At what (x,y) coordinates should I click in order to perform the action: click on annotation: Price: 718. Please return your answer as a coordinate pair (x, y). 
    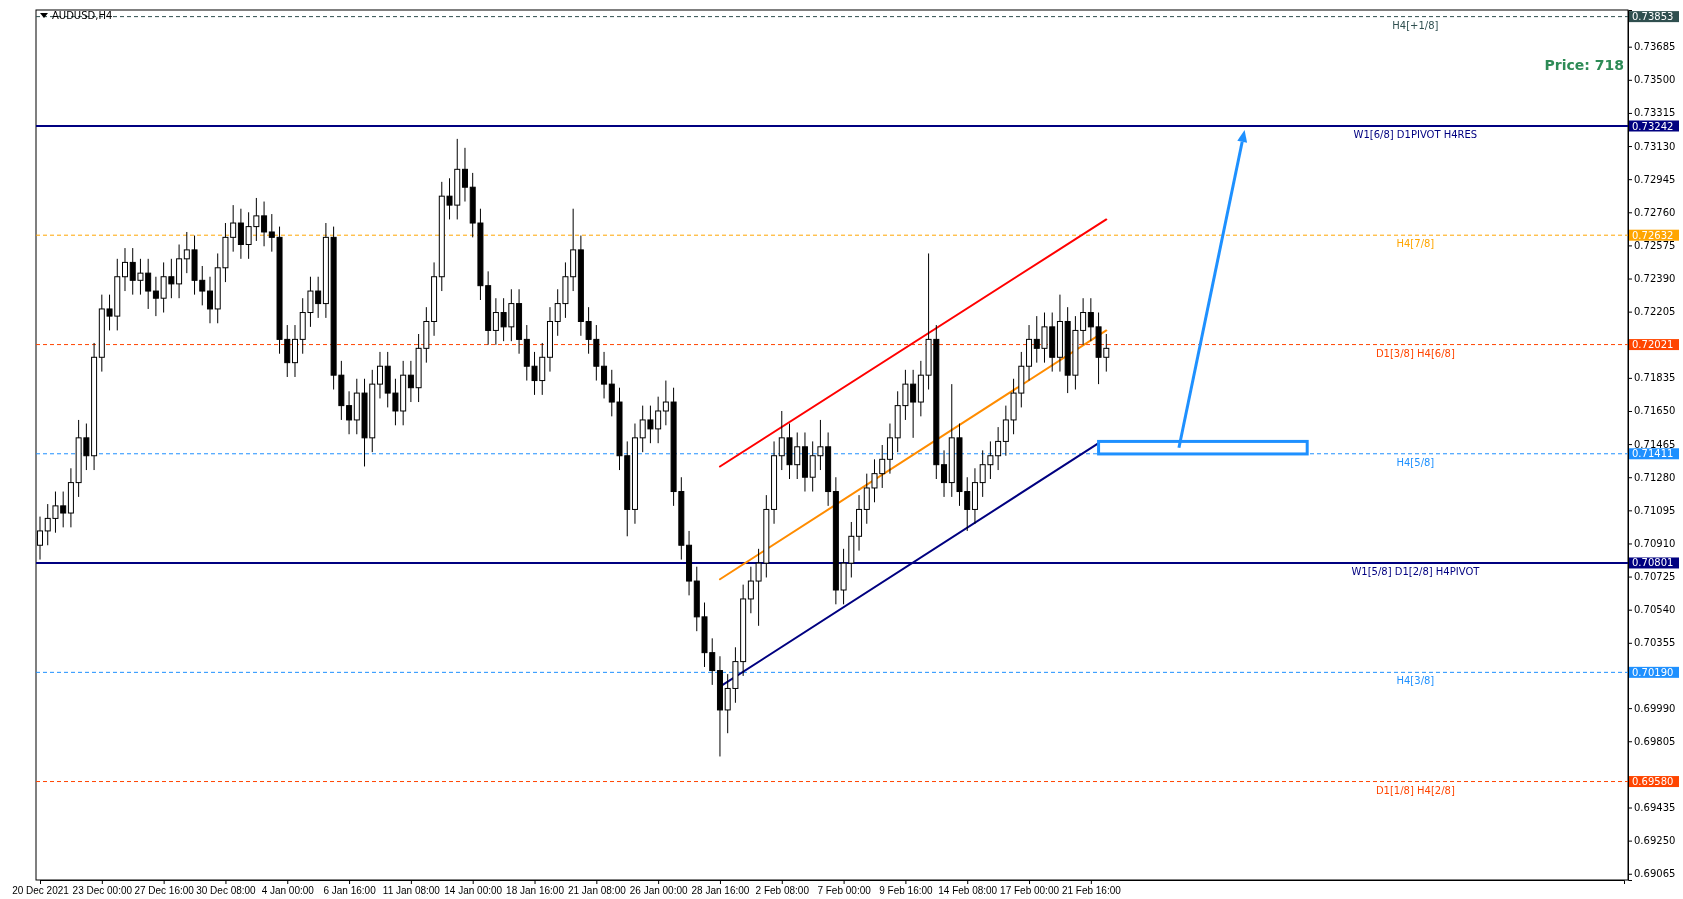
    Looking at the image, I should click on (1584, 65).